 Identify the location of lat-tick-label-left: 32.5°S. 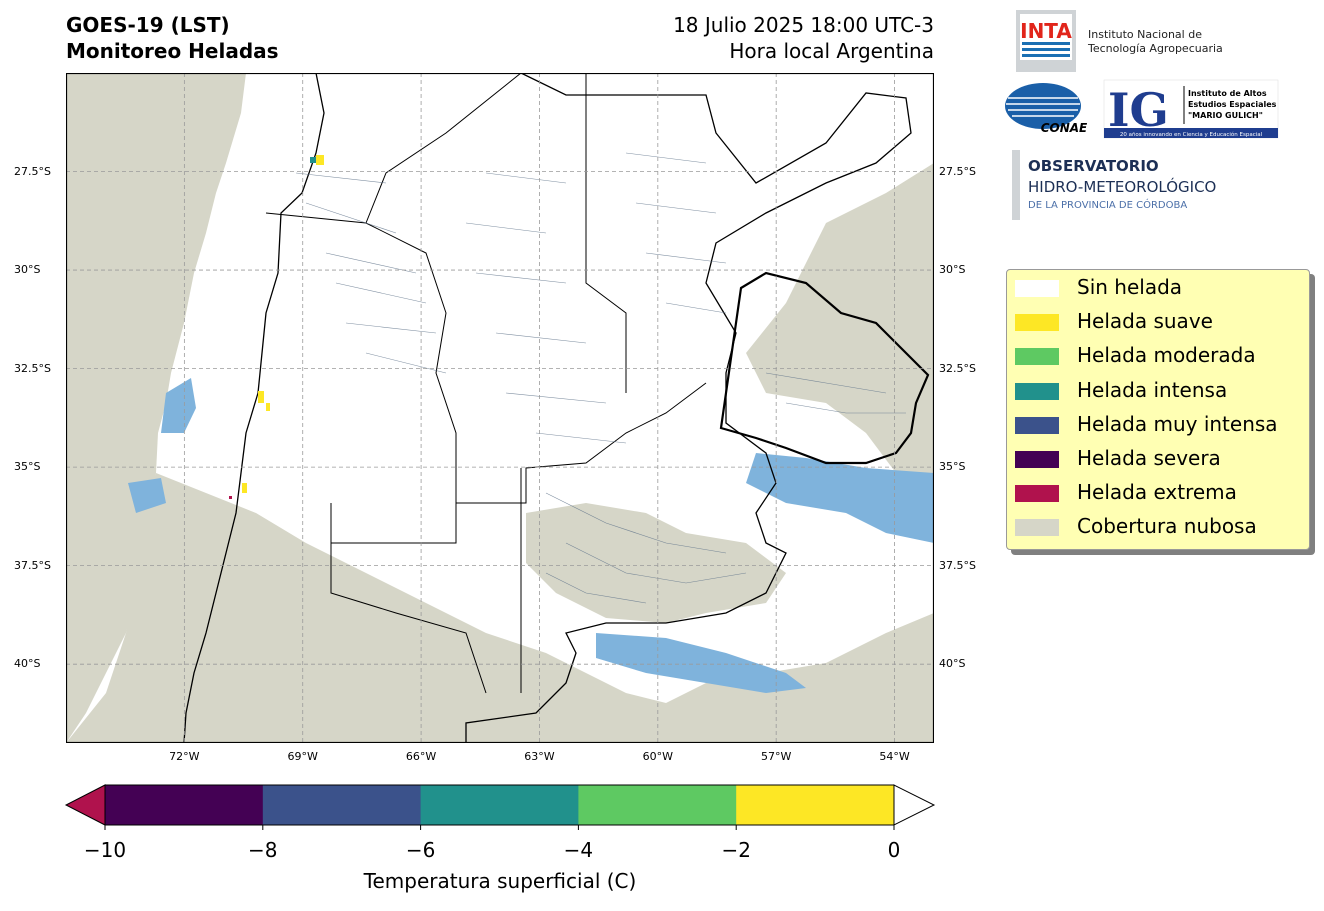
(32, 368).